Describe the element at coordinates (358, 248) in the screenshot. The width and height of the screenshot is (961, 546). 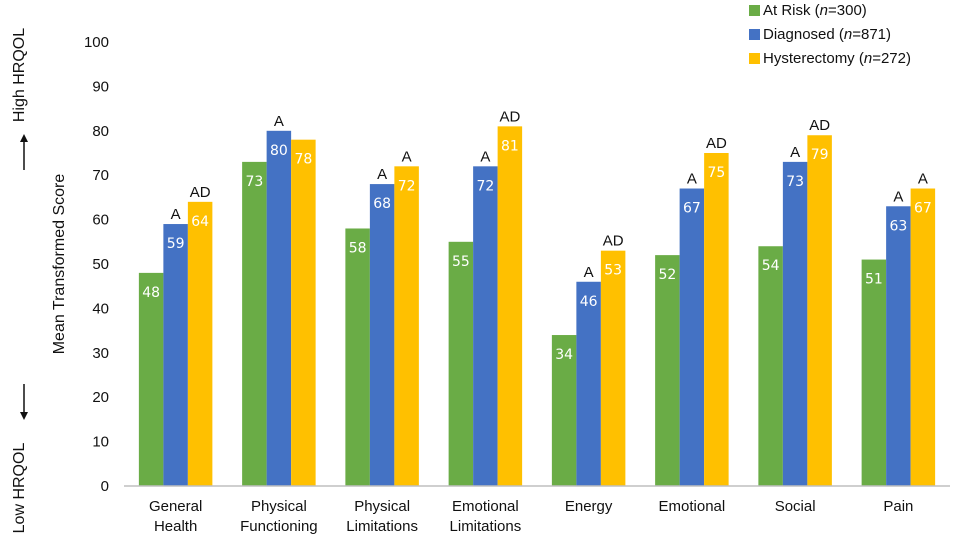
I see `bar-value-label: 58` at that location.